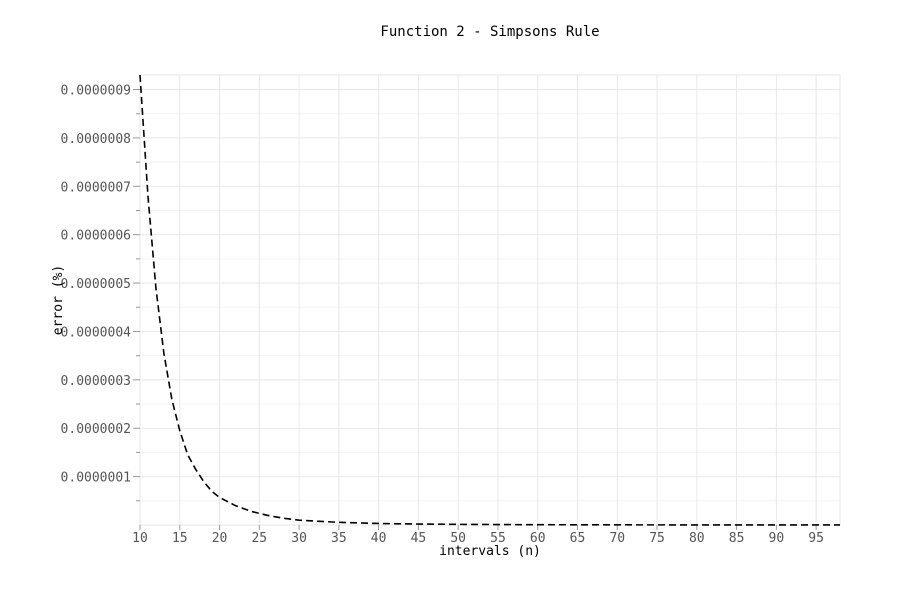  Describe the element at coordinates (96, 332) in the screenshot. I see `y-tick-label: 0.0000004` at that location.